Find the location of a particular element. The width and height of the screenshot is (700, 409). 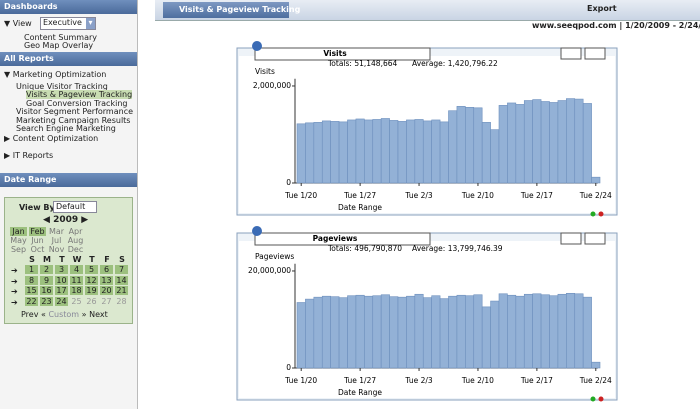

month: Sep is located at coordinates (18, 249).